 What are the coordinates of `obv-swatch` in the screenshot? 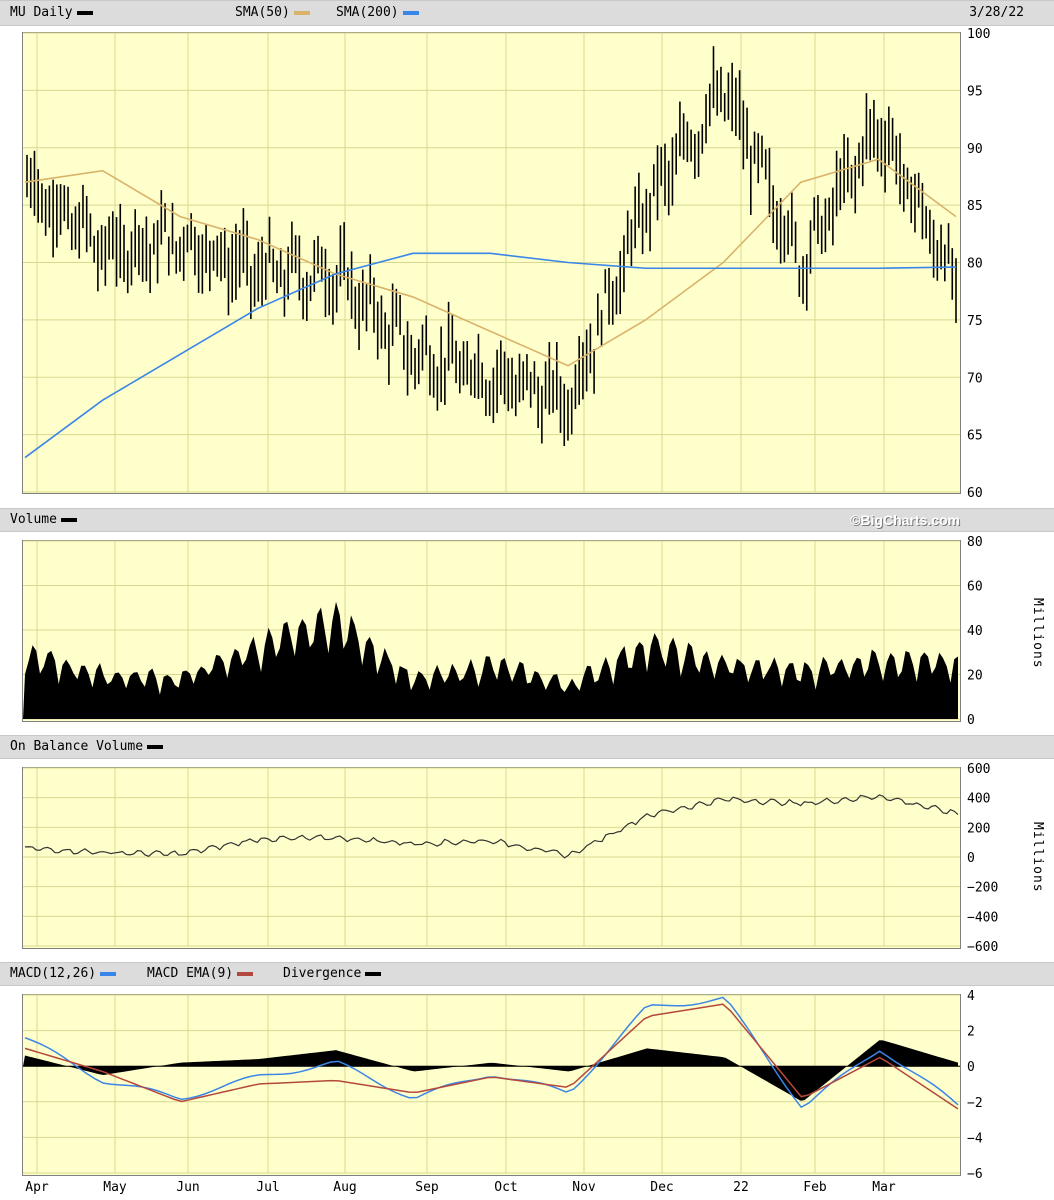 It's located at (155, 746).